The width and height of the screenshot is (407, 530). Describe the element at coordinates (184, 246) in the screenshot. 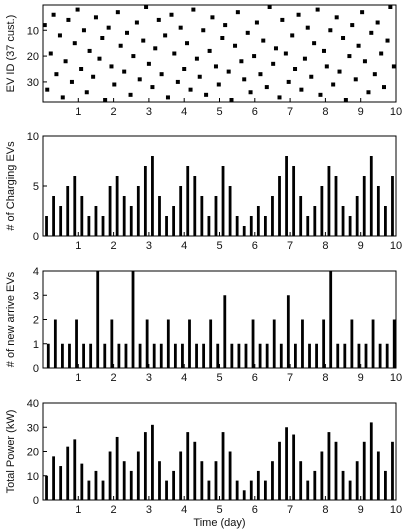

I see `x-tick-label: 4` at that location.